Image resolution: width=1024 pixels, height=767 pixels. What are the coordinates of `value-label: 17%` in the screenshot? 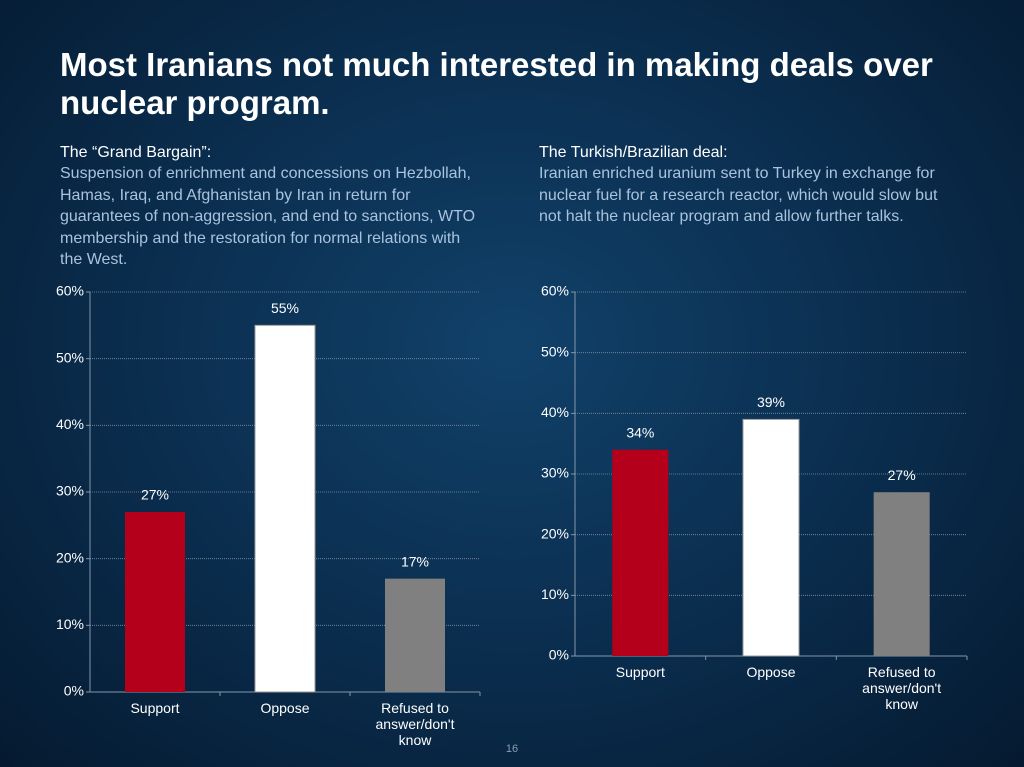 It's located at (415, 561).